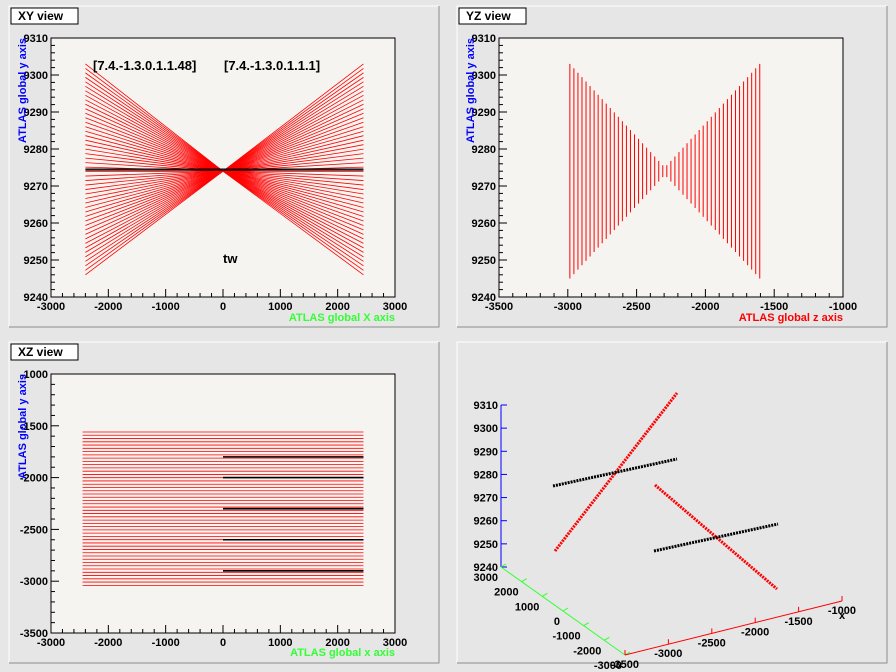  Describe the element at coordinates (774, 307) in the screenshot. I see `x-tick-label: -1500` at that location.